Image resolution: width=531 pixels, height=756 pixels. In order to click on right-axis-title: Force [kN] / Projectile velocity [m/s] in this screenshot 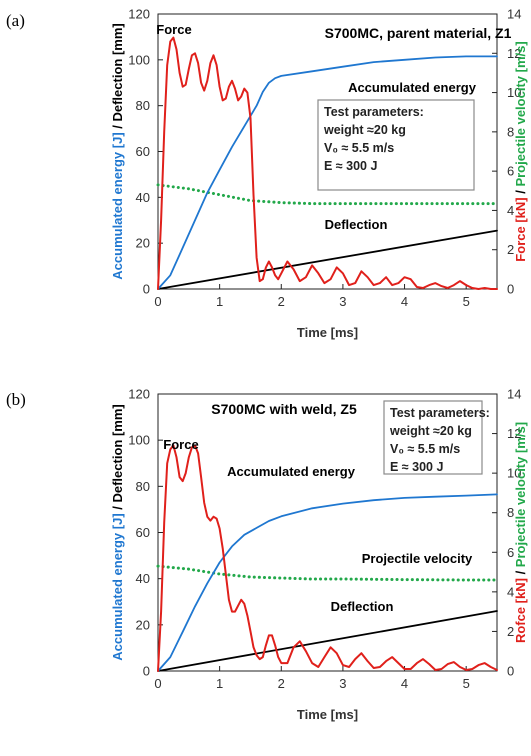, I will do `click(520, 151)`.